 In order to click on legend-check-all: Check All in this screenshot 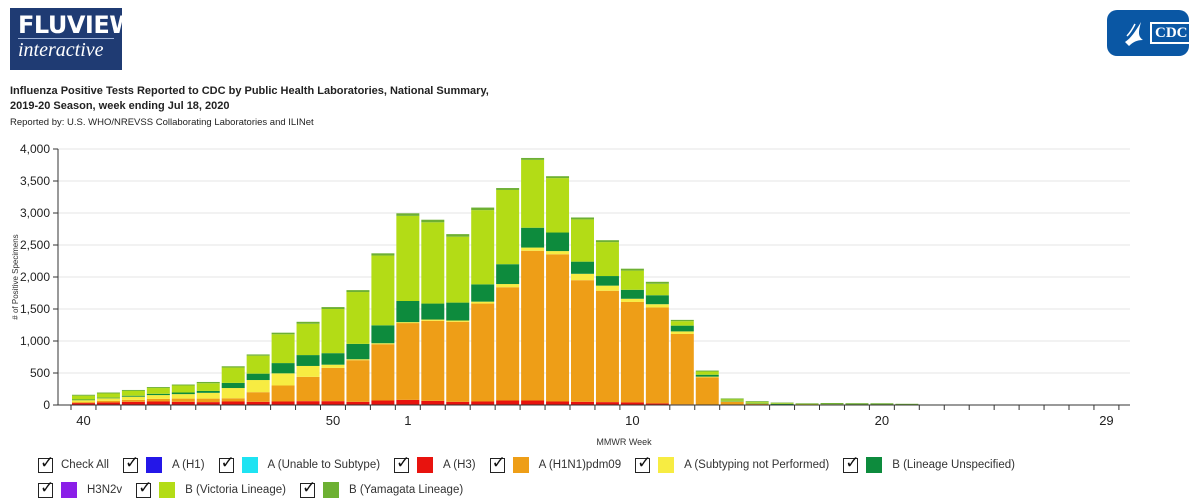, I will do `click(73, 463)`.